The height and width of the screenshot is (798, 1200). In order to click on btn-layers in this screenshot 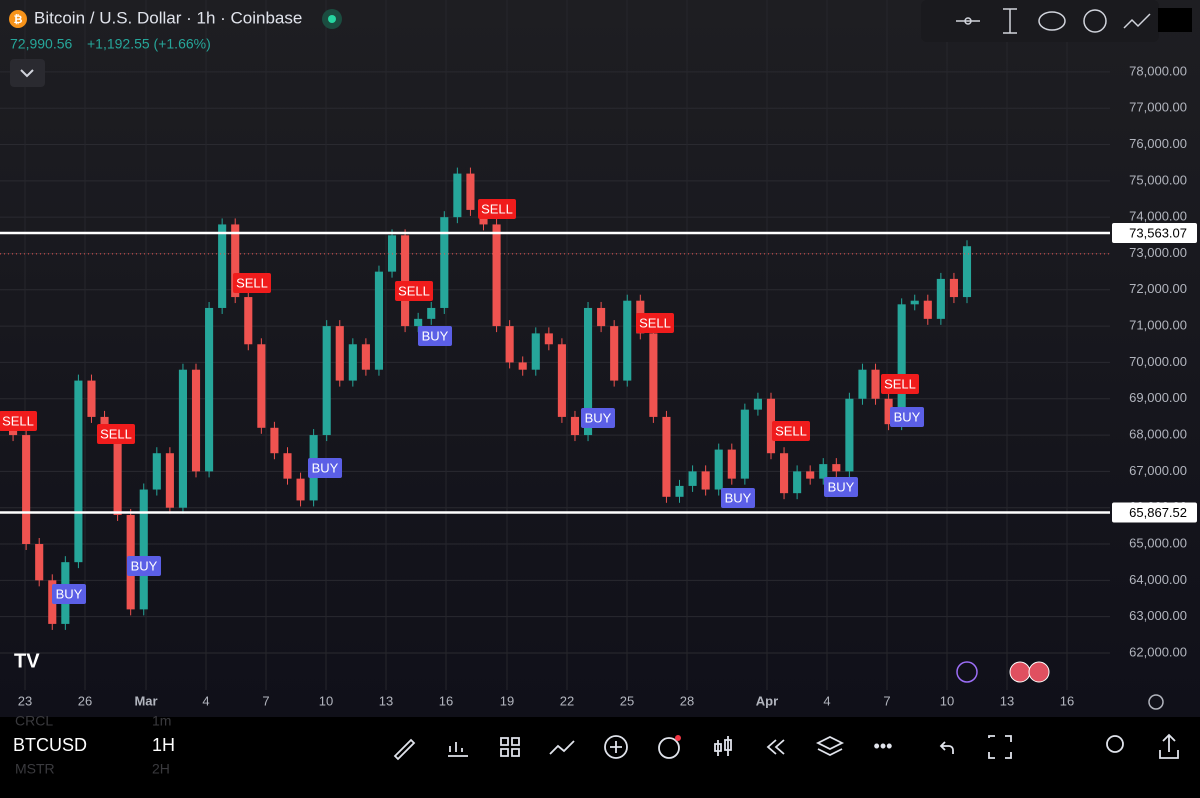, I will do `click(830, 746)`.